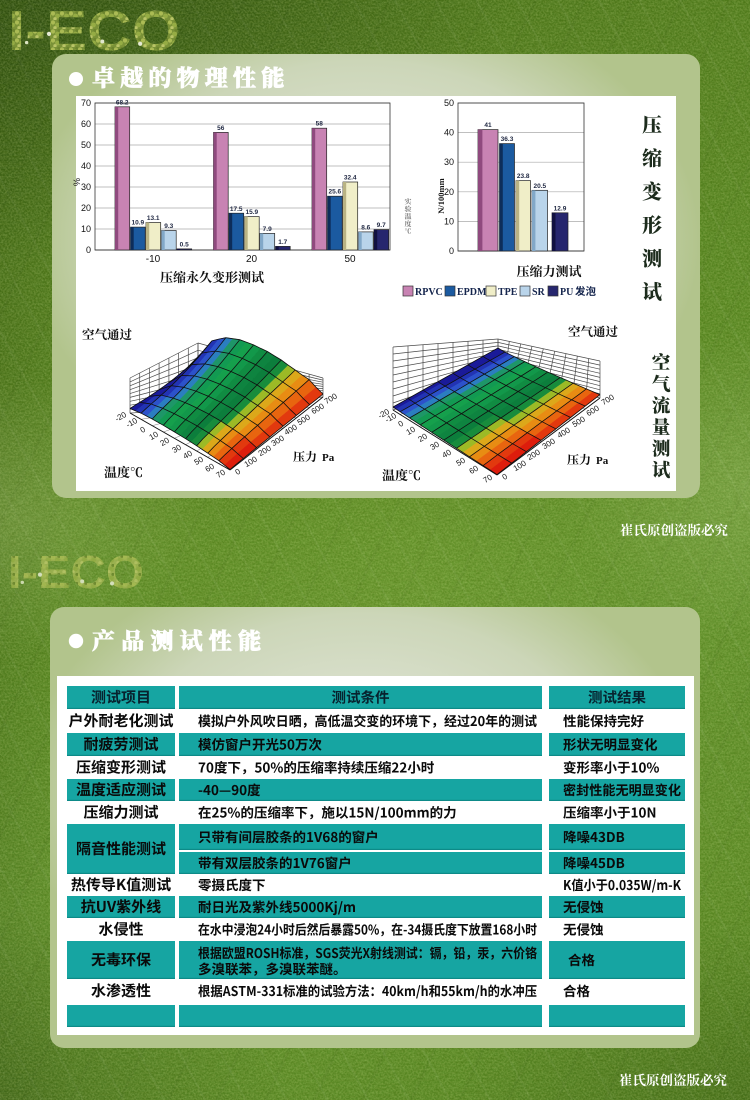  Describe the element at coordinates (523, 176) in the screenshot. I see `svg-text: 23.8` at that location.